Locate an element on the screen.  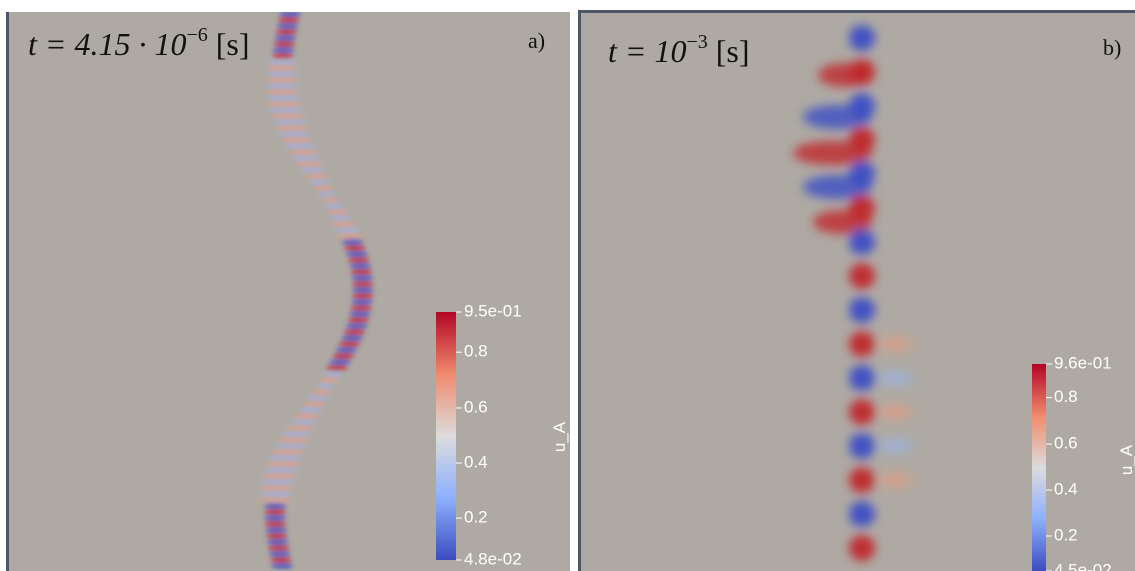
time-label: t = 10−3 [s] is located at coordinates (679, 50).